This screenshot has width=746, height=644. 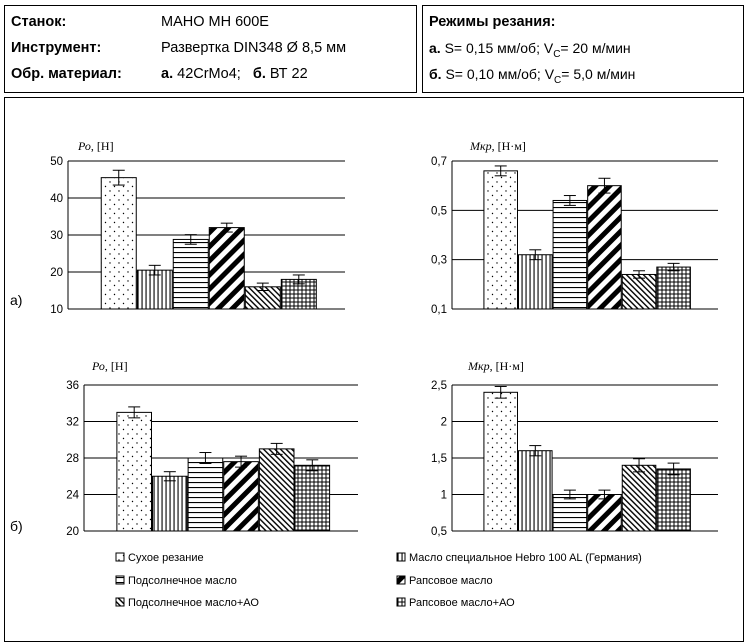 I want to click on y-tick-label: 2,5, so click(x=439, y=386).